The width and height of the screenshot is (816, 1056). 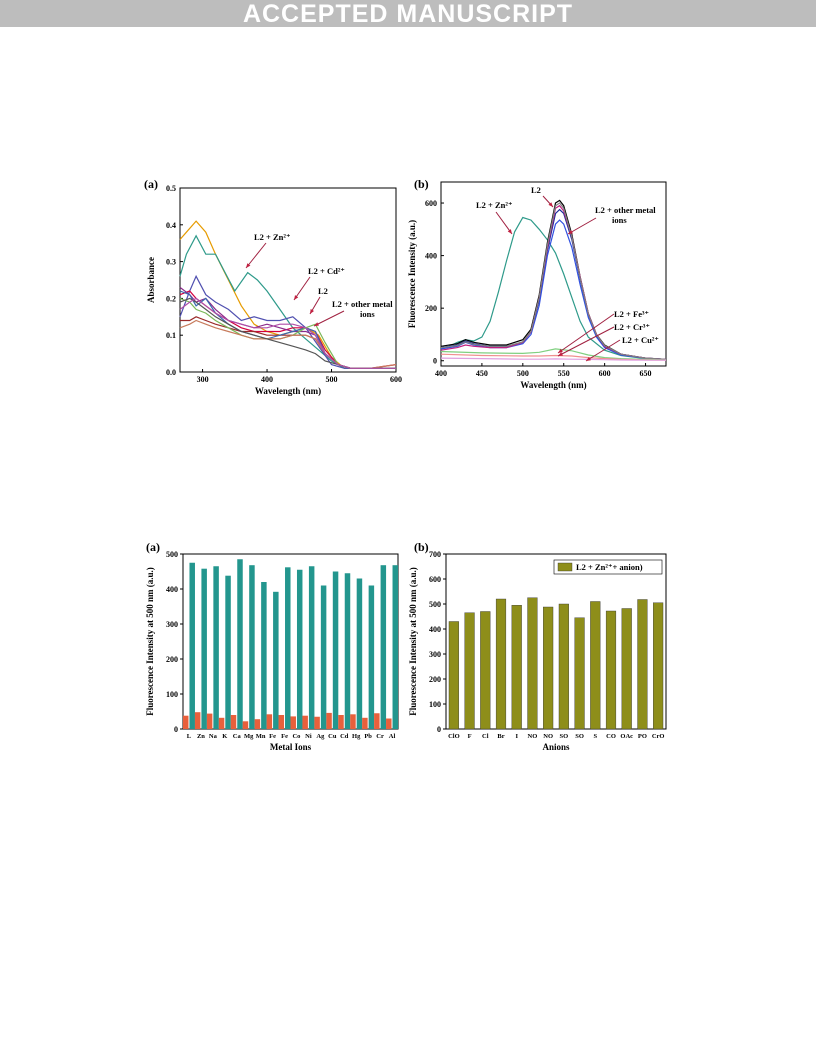 I want to click on y-tick-label: 600, so click(x=435, y=579).